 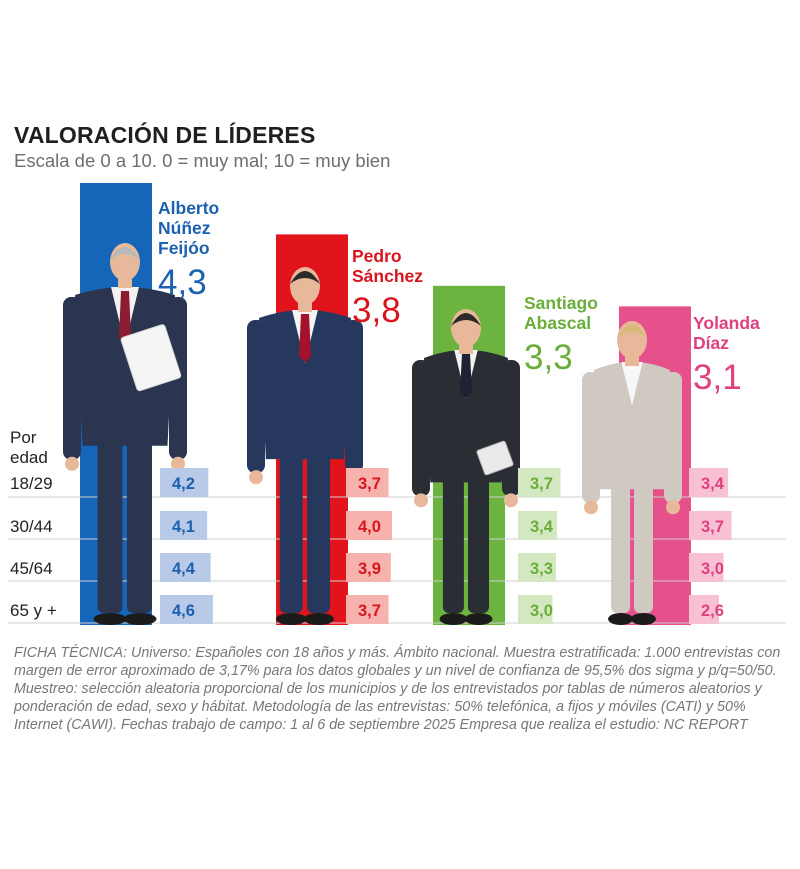 I want to click on leader-score-3: 3,3, so click(x=548, y=357).